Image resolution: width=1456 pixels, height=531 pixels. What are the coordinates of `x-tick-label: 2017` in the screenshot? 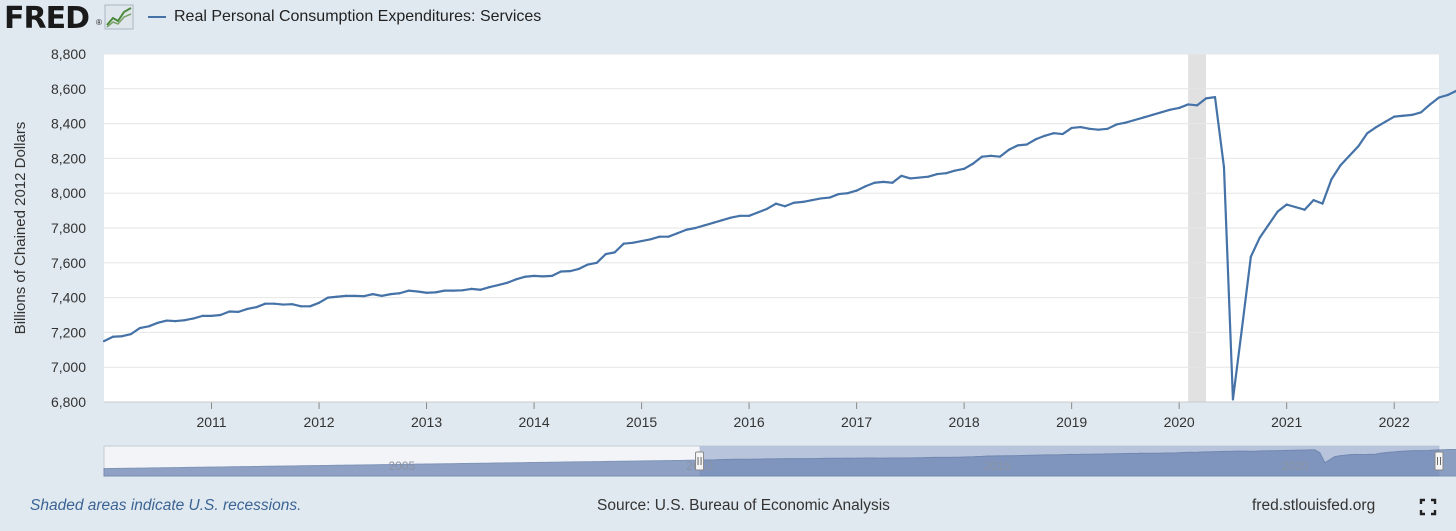 It's located at (856, 422).